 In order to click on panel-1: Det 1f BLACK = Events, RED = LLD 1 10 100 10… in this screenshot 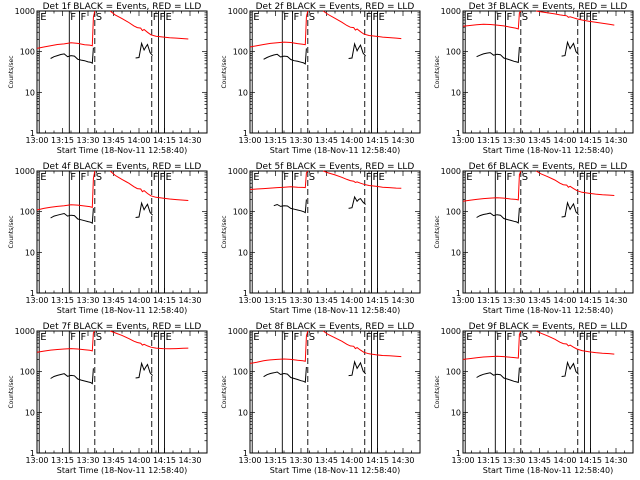, I will do `click(108, 78)`.